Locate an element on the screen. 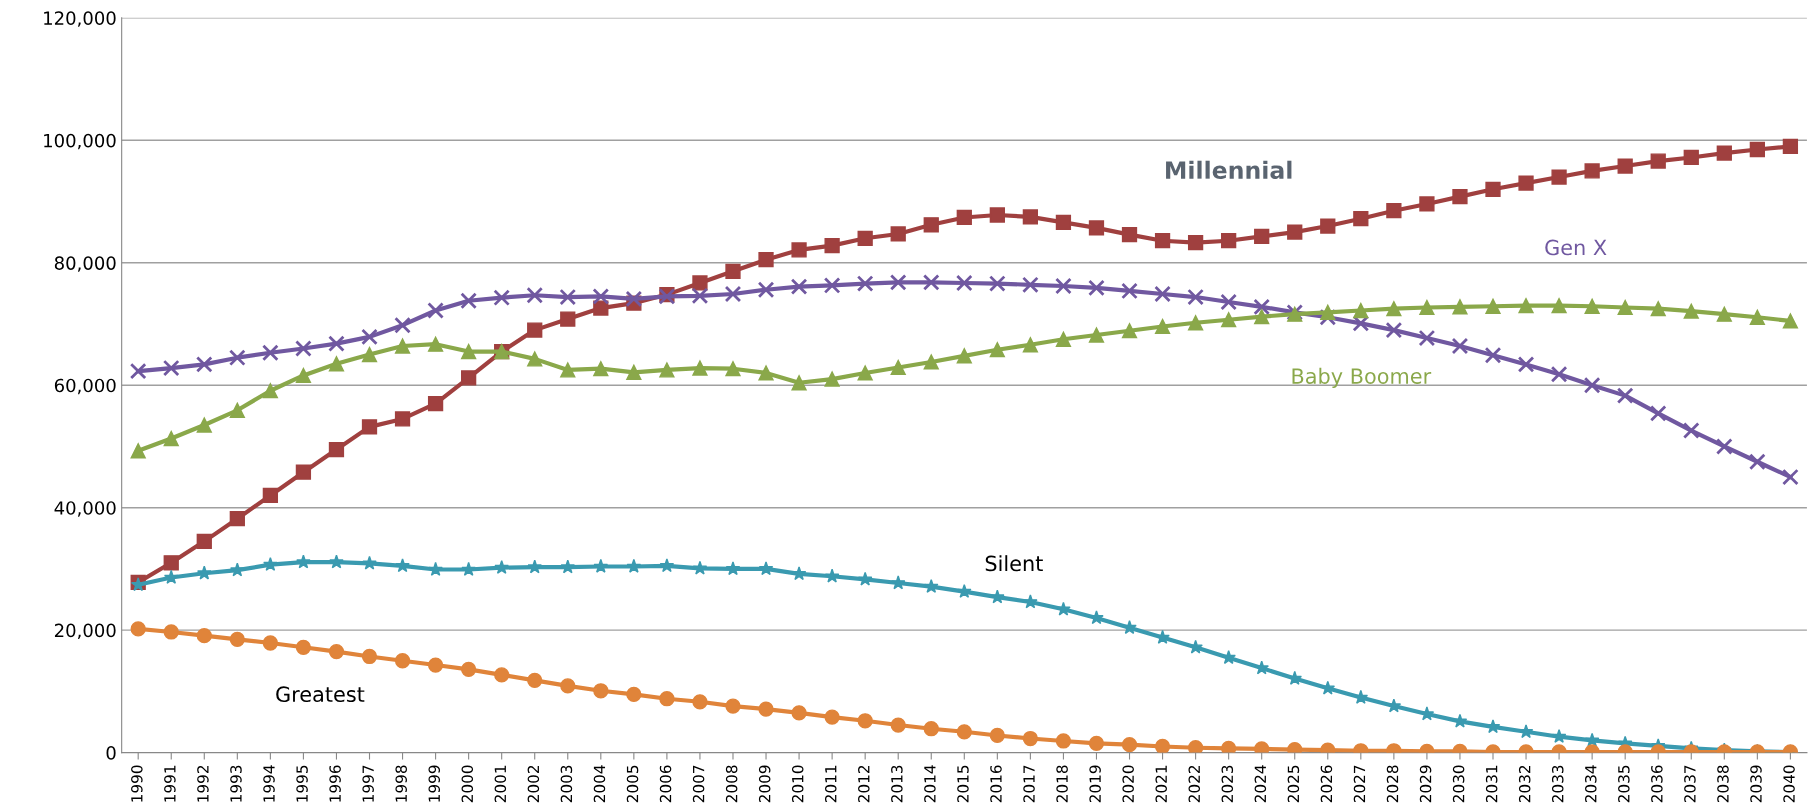  x-tick-label: 2008 is located at coordinates (731, 784).